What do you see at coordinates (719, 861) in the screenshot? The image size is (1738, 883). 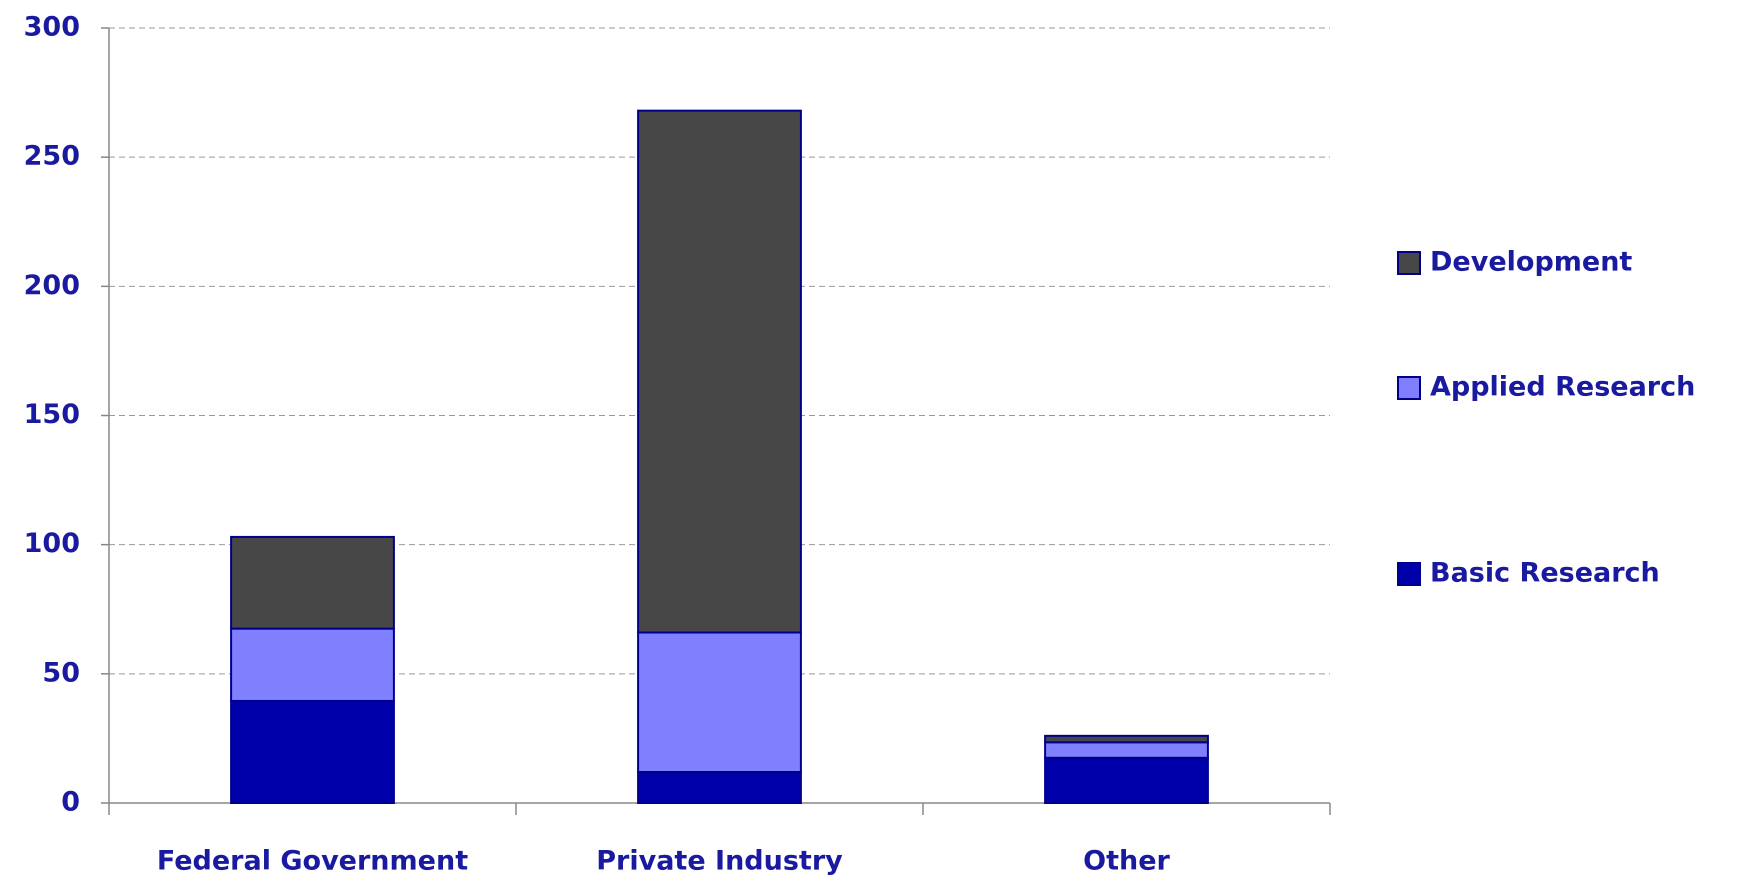 I see `x-tick-label: Private Industry` at bounding box center [719, 861].